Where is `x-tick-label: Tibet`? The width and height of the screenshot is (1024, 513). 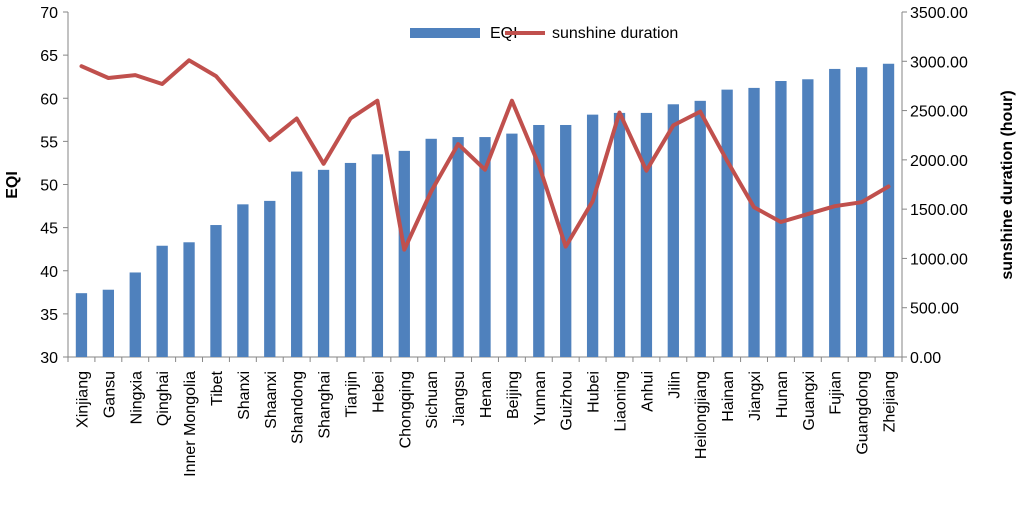
x-tick-label: Tibet is located at coordinates (217, 388).